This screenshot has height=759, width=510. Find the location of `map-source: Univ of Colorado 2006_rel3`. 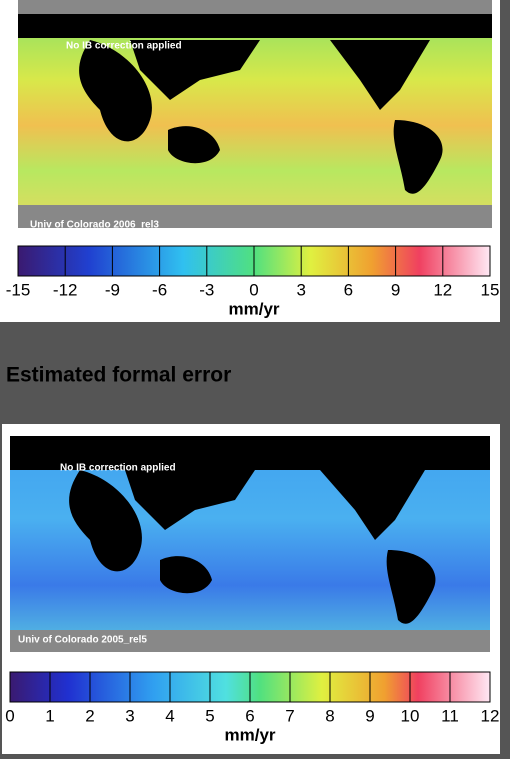

map-source: Univ of Colorado 2006_rel3 is located at coordinates (94, 225).